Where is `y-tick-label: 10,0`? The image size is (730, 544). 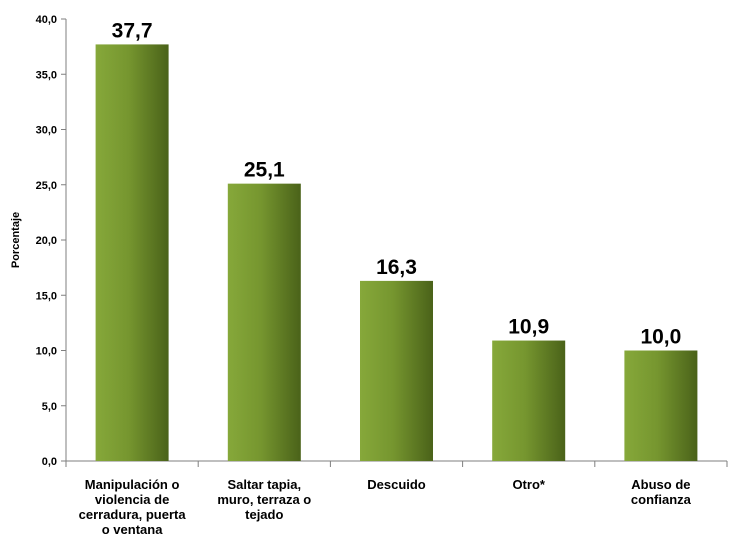 y-tick-label: 10,0 is located at coordinates (46, 352).